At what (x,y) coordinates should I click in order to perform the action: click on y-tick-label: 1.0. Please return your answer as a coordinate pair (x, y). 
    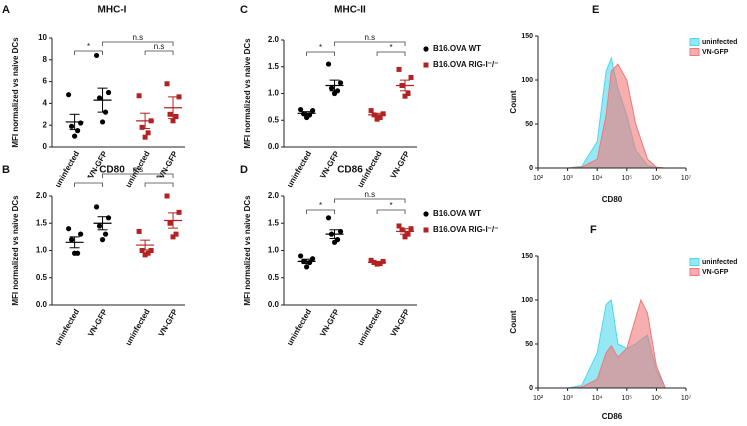
    Looking at the image, I should click on (274, 93).